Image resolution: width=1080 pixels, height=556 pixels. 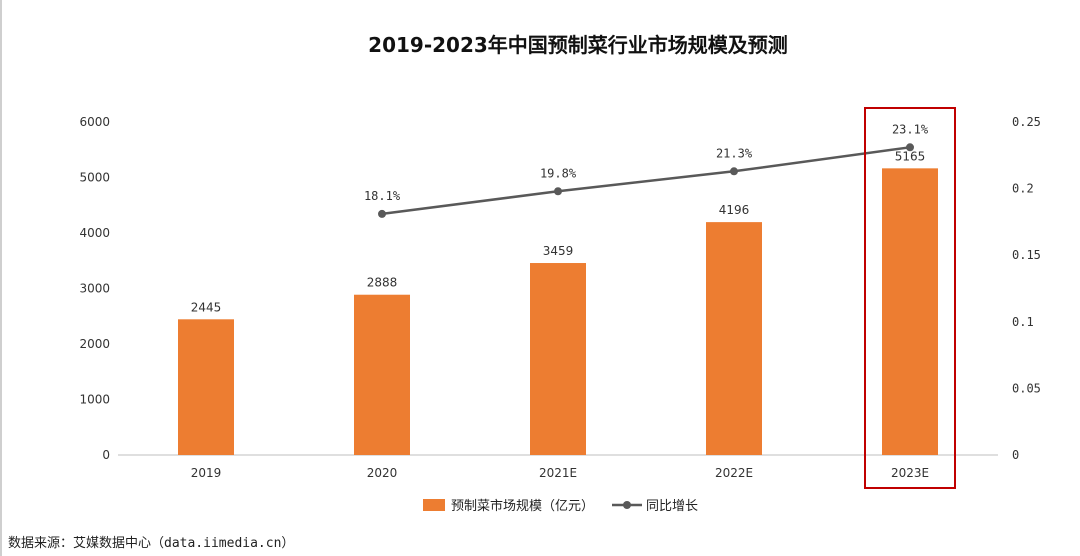 I want to click on chart-title: 2019-2023年中国预制菜行业市场规模及预测, so click(x=578, y=45).